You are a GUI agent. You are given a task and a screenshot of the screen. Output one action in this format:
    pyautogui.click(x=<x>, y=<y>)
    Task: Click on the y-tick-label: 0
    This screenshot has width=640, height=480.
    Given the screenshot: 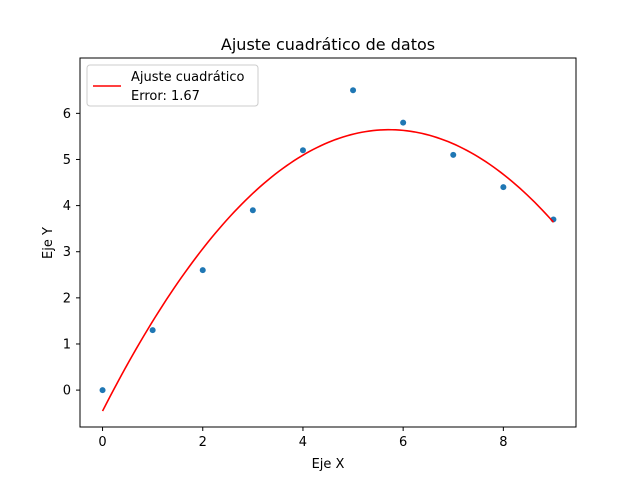 What is the action you would take?
    pyautogui.click(x=67, y=391)
    